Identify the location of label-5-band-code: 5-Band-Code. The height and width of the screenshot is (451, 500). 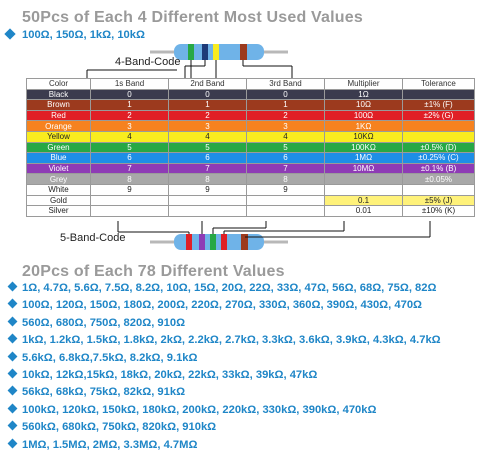
(93, 238).